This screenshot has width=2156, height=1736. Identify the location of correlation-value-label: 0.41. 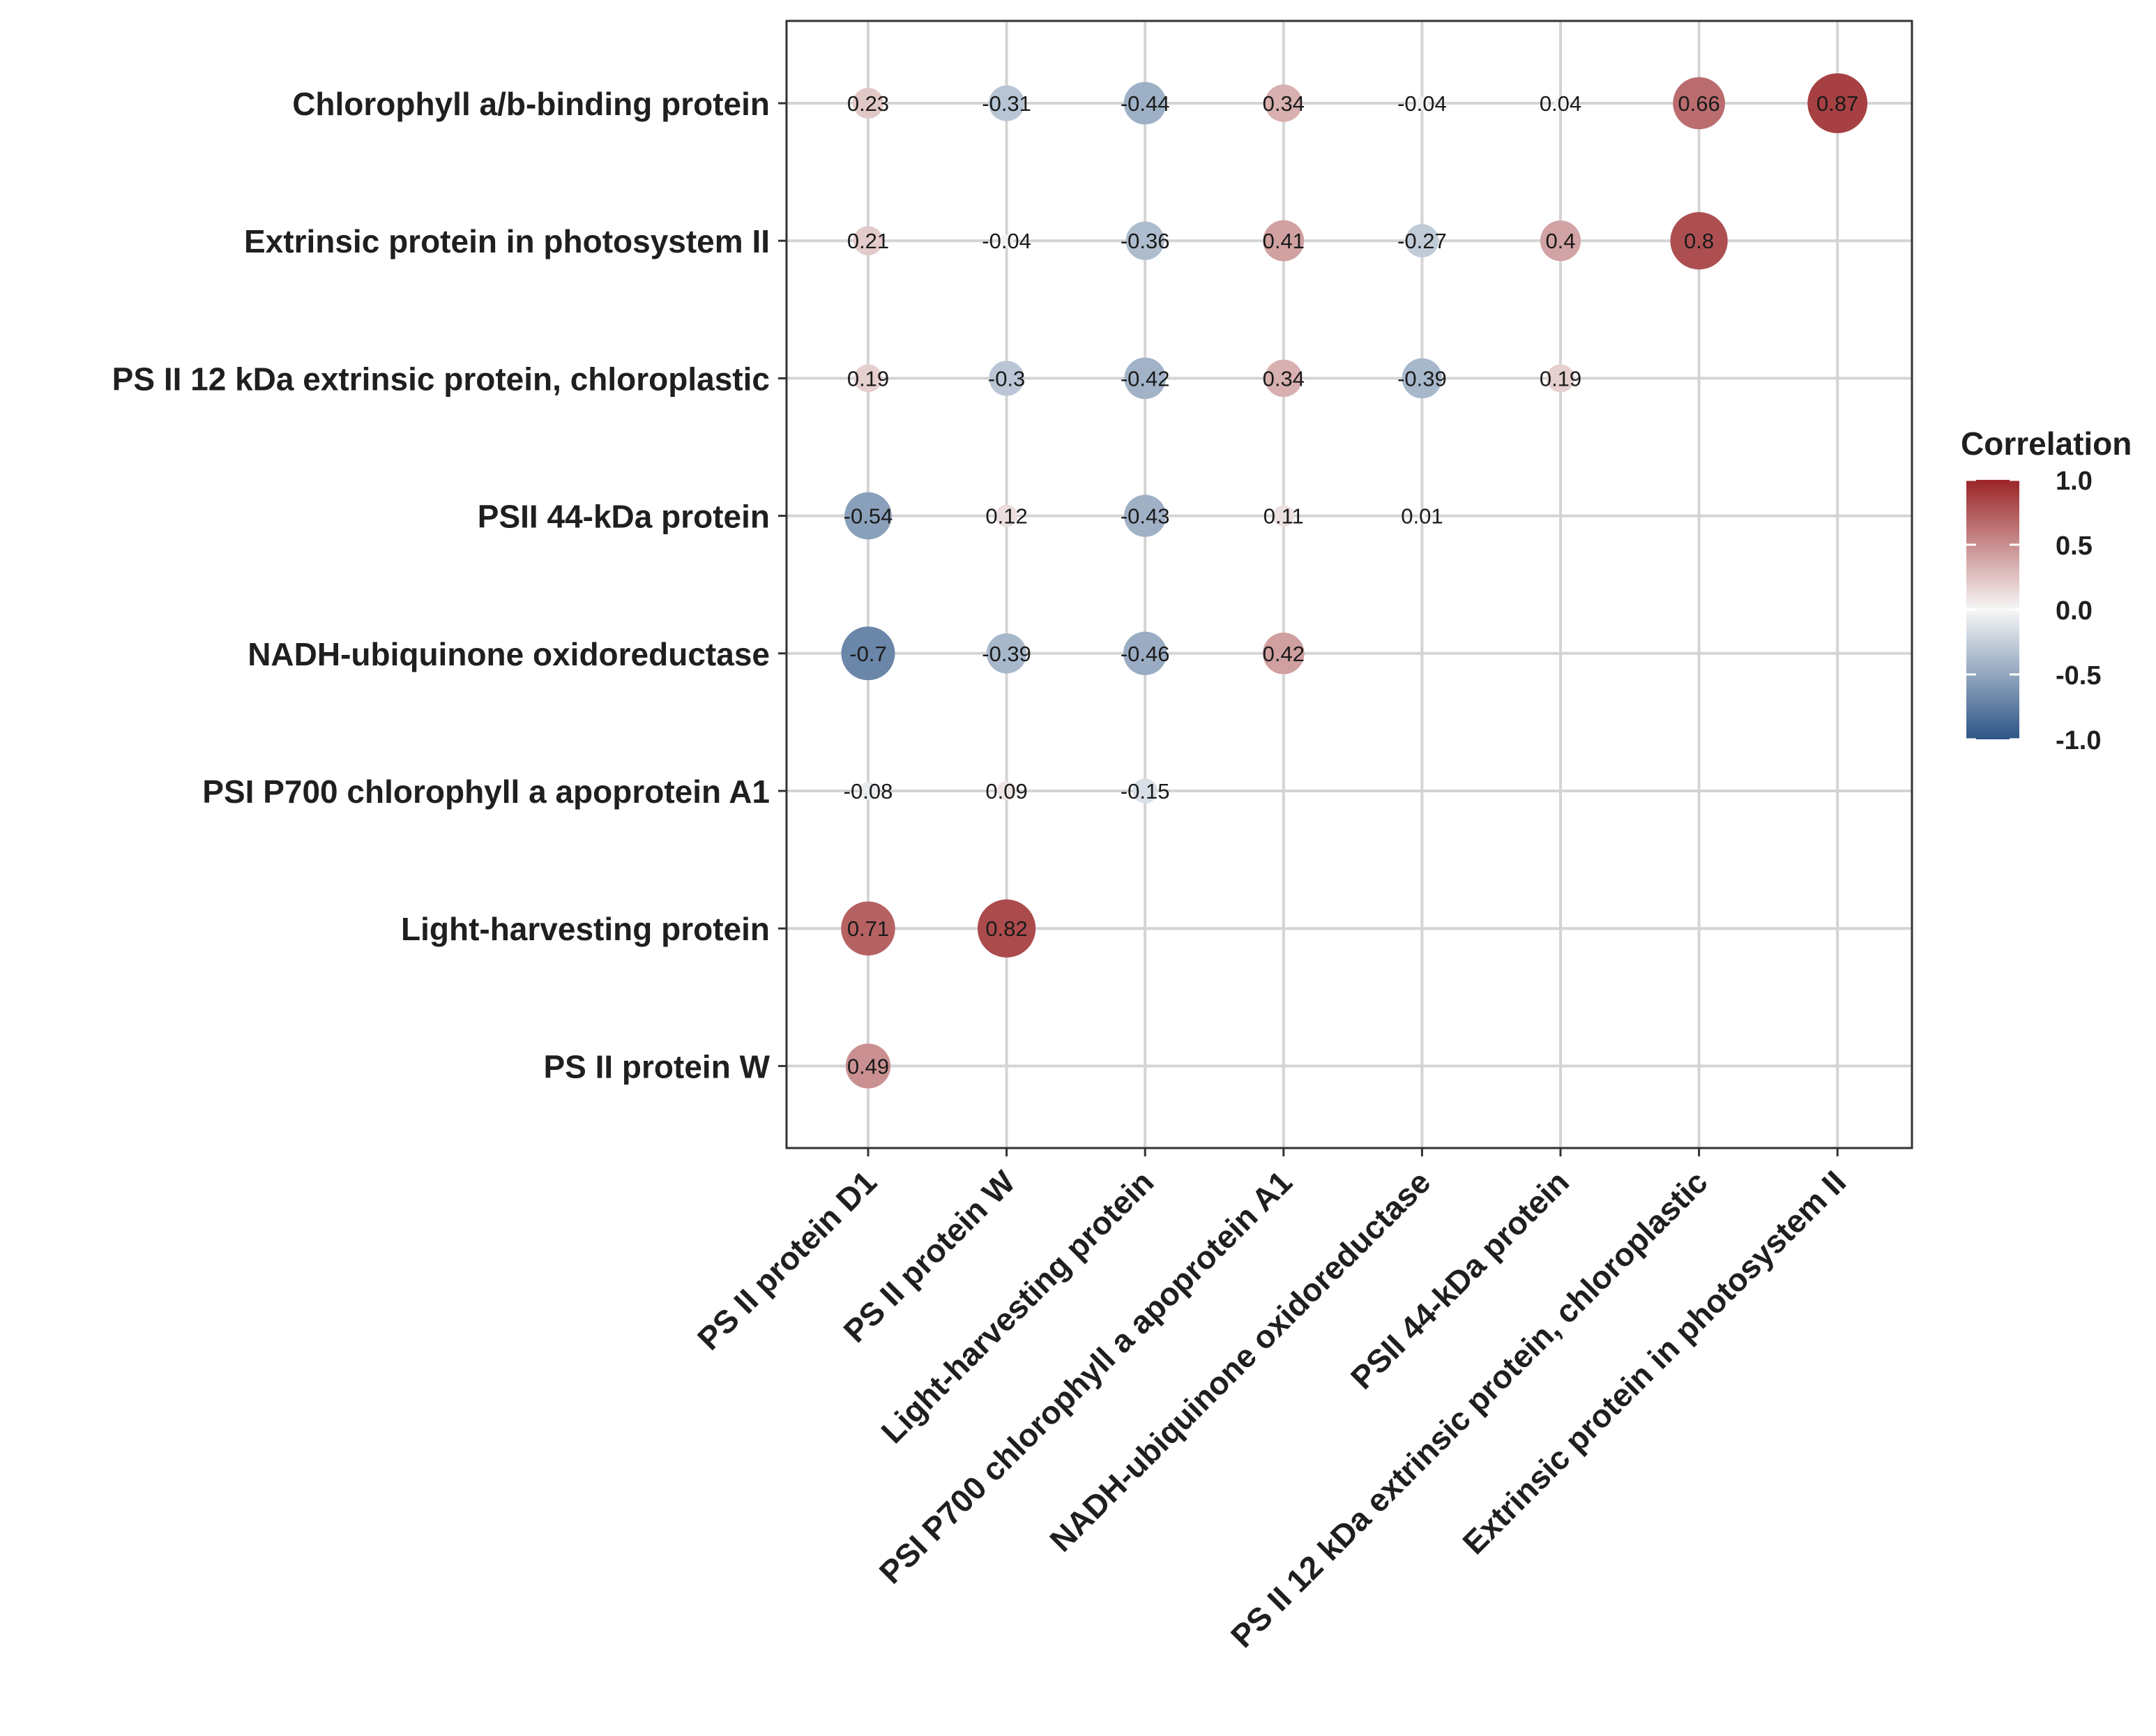
(1284, 241).